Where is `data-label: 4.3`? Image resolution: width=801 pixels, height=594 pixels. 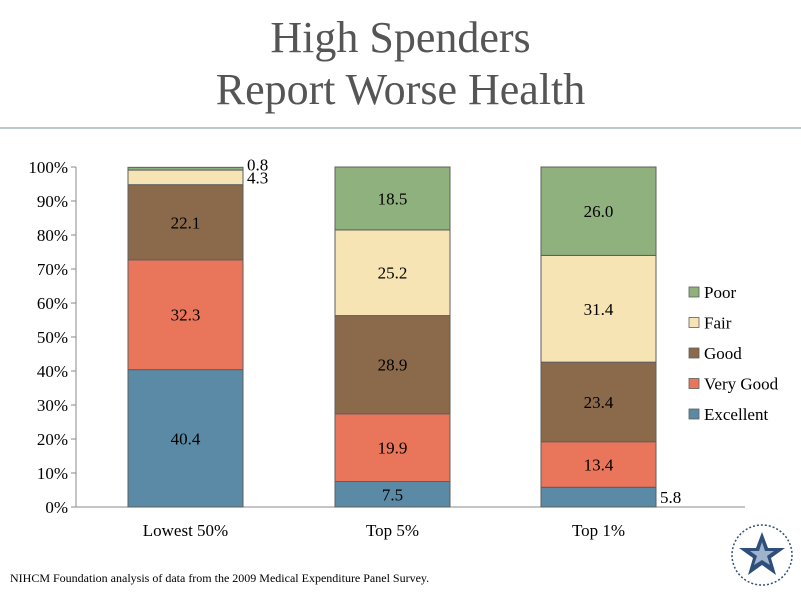
data-label: 4.3 is located at coordinates (257, 177).